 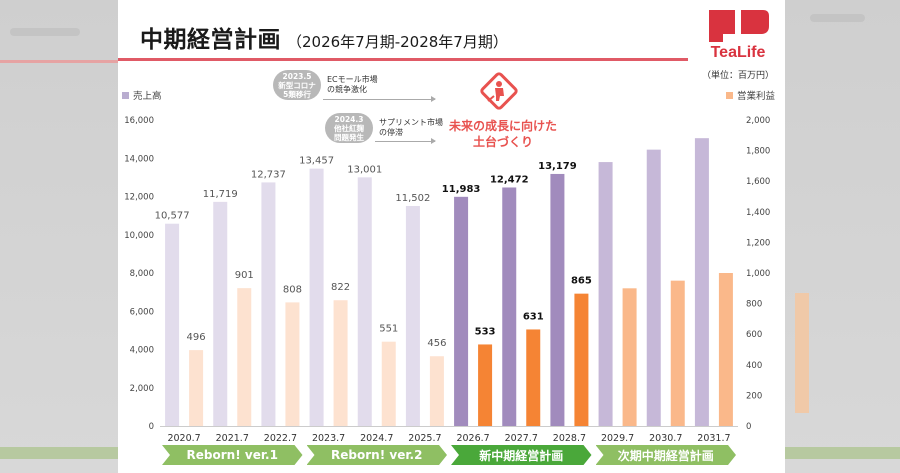 What do you see at coordinates (280, 438) in the screenshot?
I see `x-axis-tick: 2022.7` at bounding box center [280, 438].